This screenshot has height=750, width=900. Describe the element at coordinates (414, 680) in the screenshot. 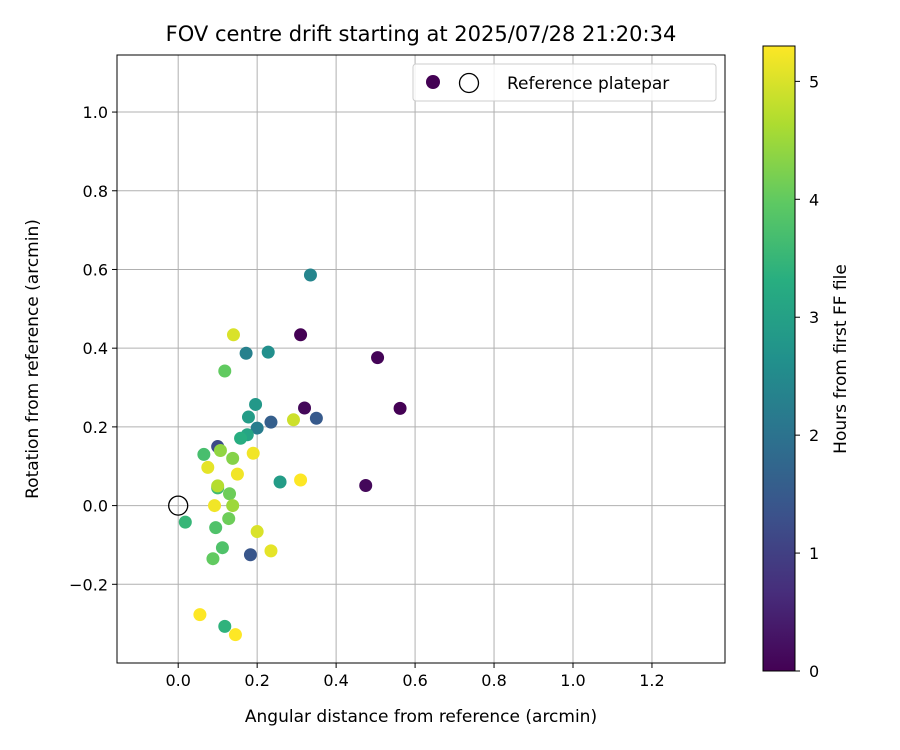

I see `x-tick-label: 0.6` at that location.